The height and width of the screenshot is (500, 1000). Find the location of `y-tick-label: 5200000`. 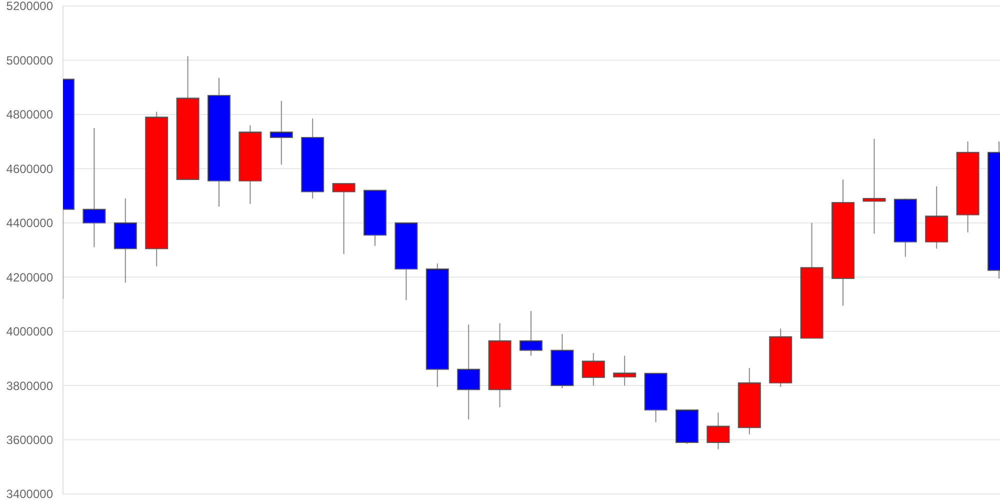

y-tick-label: 5200000 is located at coordinates (30, 7).